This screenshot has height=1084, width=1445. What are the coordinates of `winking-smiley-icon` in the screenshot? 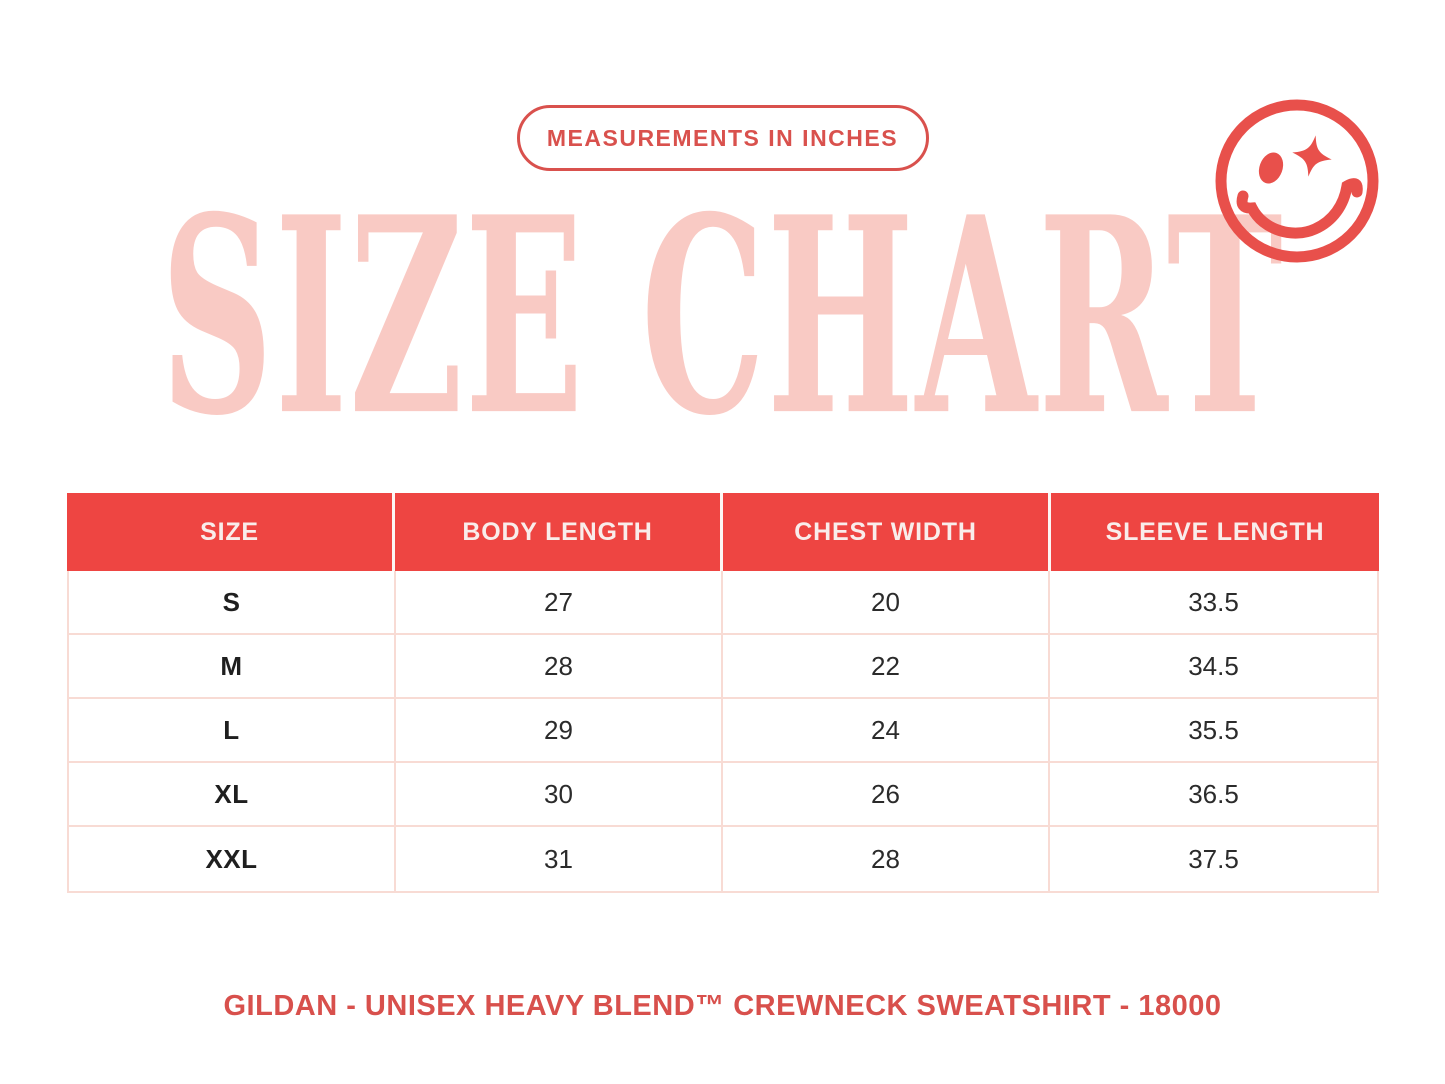 It's located at (1297, 181).